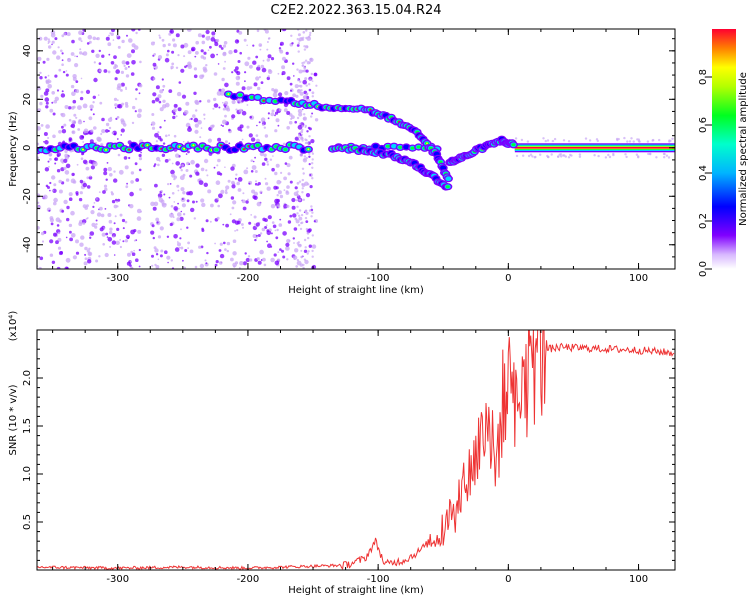 The image size is (750, 604). Describe the element at coordinates (703, 173) in the screenshot. I see `colorbar-tick-label: 0.4` at that location.